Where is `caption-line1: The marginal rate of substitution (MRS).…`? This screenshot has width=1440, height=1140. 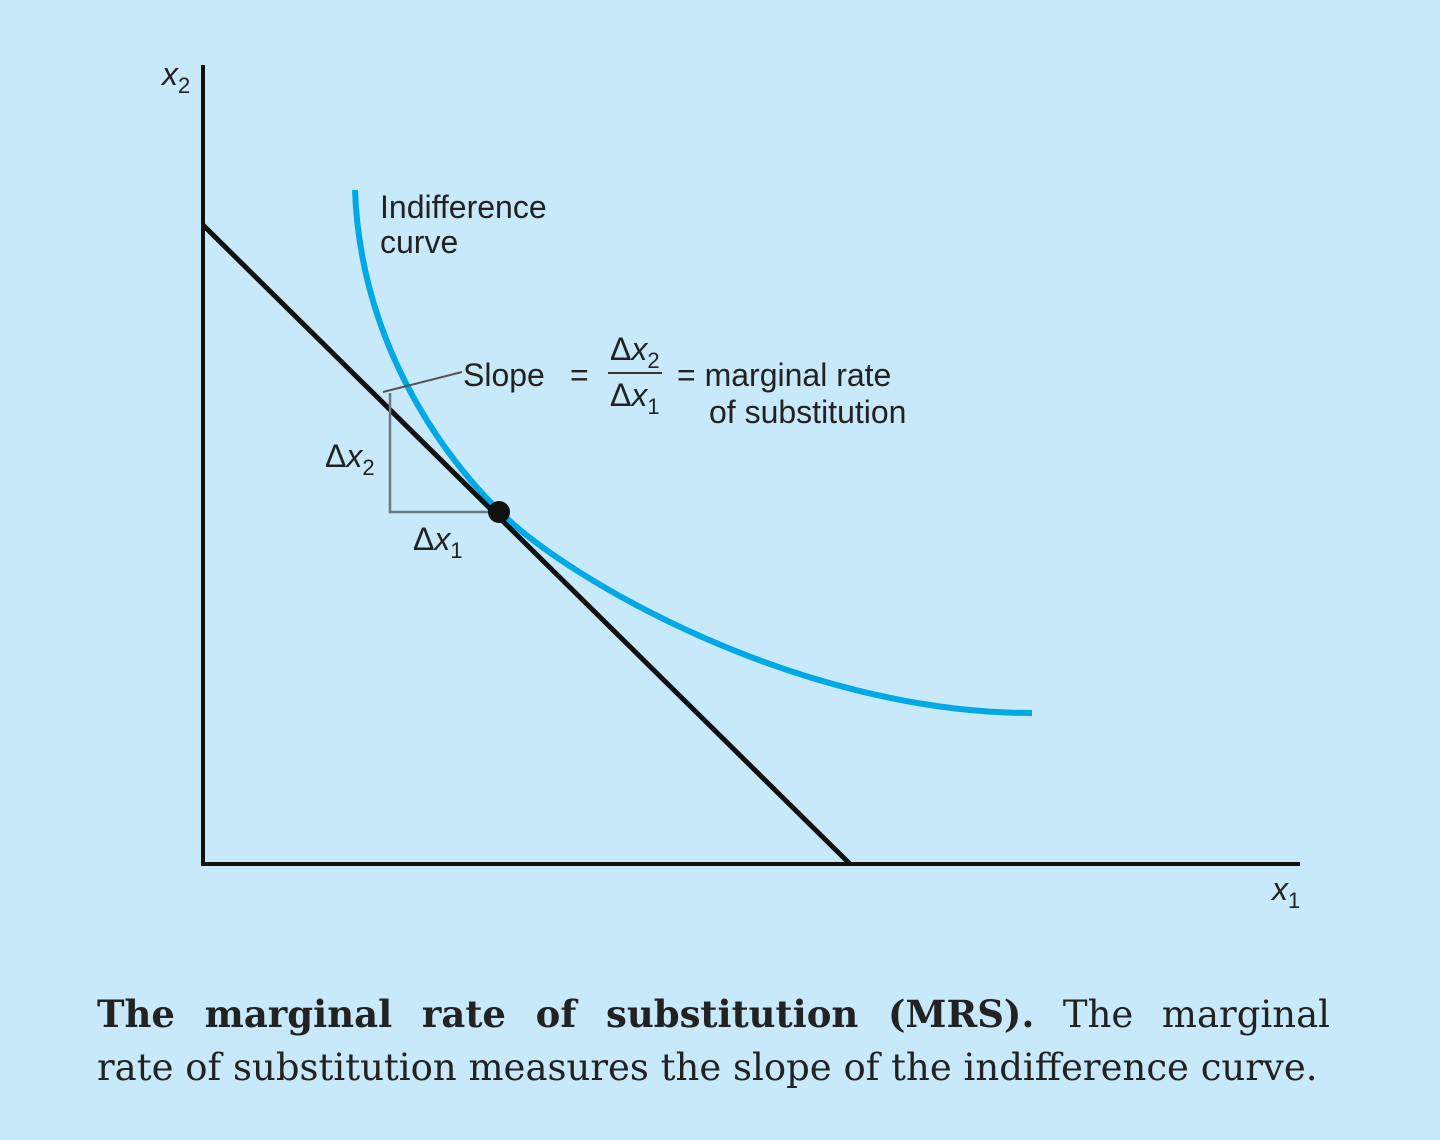
caption-line1: The marginal rate of substitution (MRS).… is located at coordinates (713, 1014).